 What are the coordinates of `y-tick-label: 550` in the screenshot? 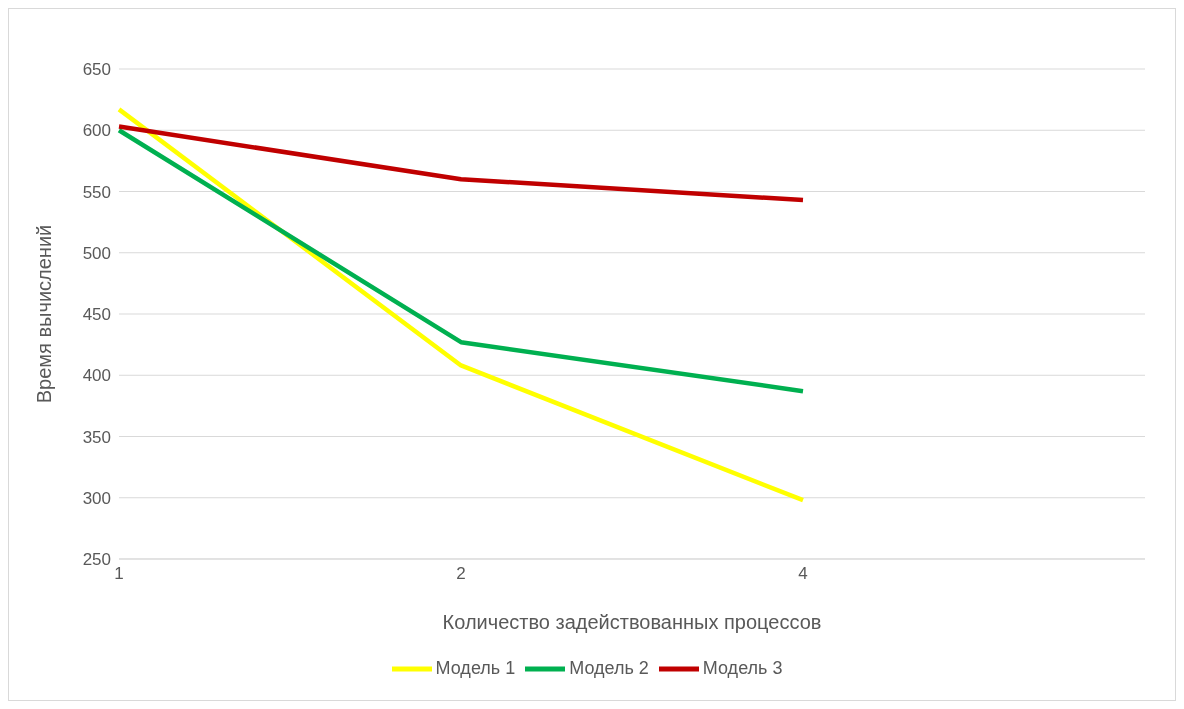 It's located at (96, 192).